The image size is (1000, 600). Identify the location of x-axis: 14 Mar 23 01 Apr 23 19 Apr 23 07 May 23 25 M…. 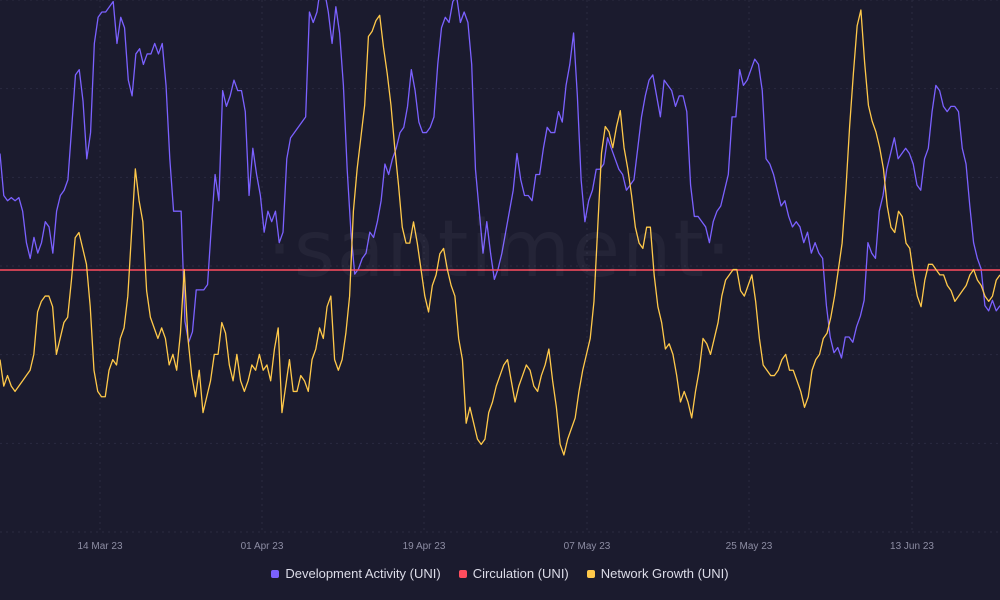
(505, 546).